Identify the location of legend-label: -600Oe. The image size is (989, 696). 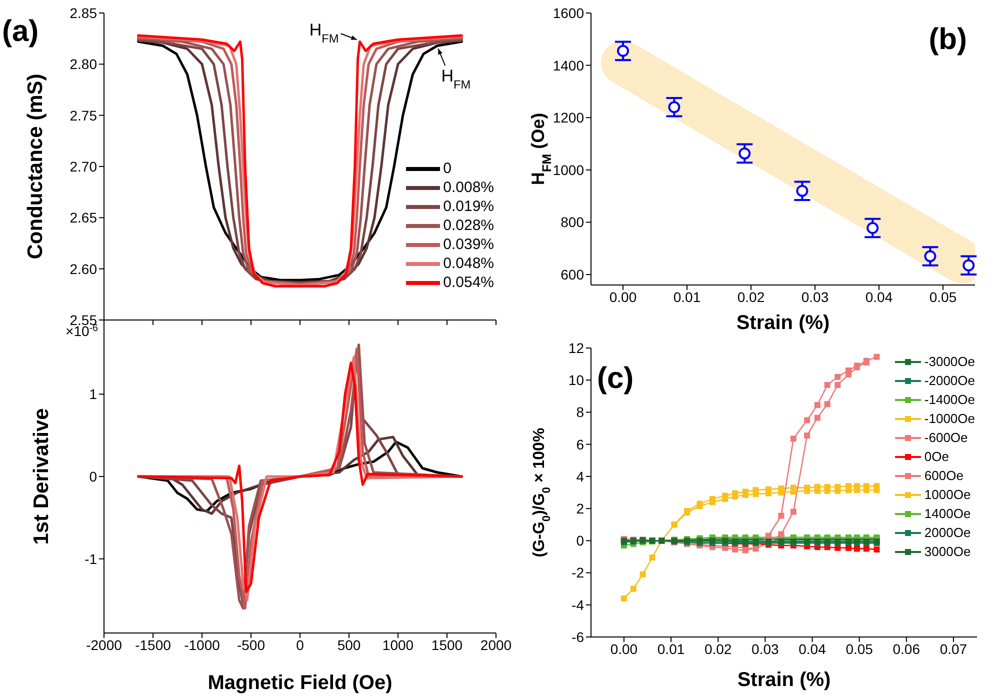
(946, 438).